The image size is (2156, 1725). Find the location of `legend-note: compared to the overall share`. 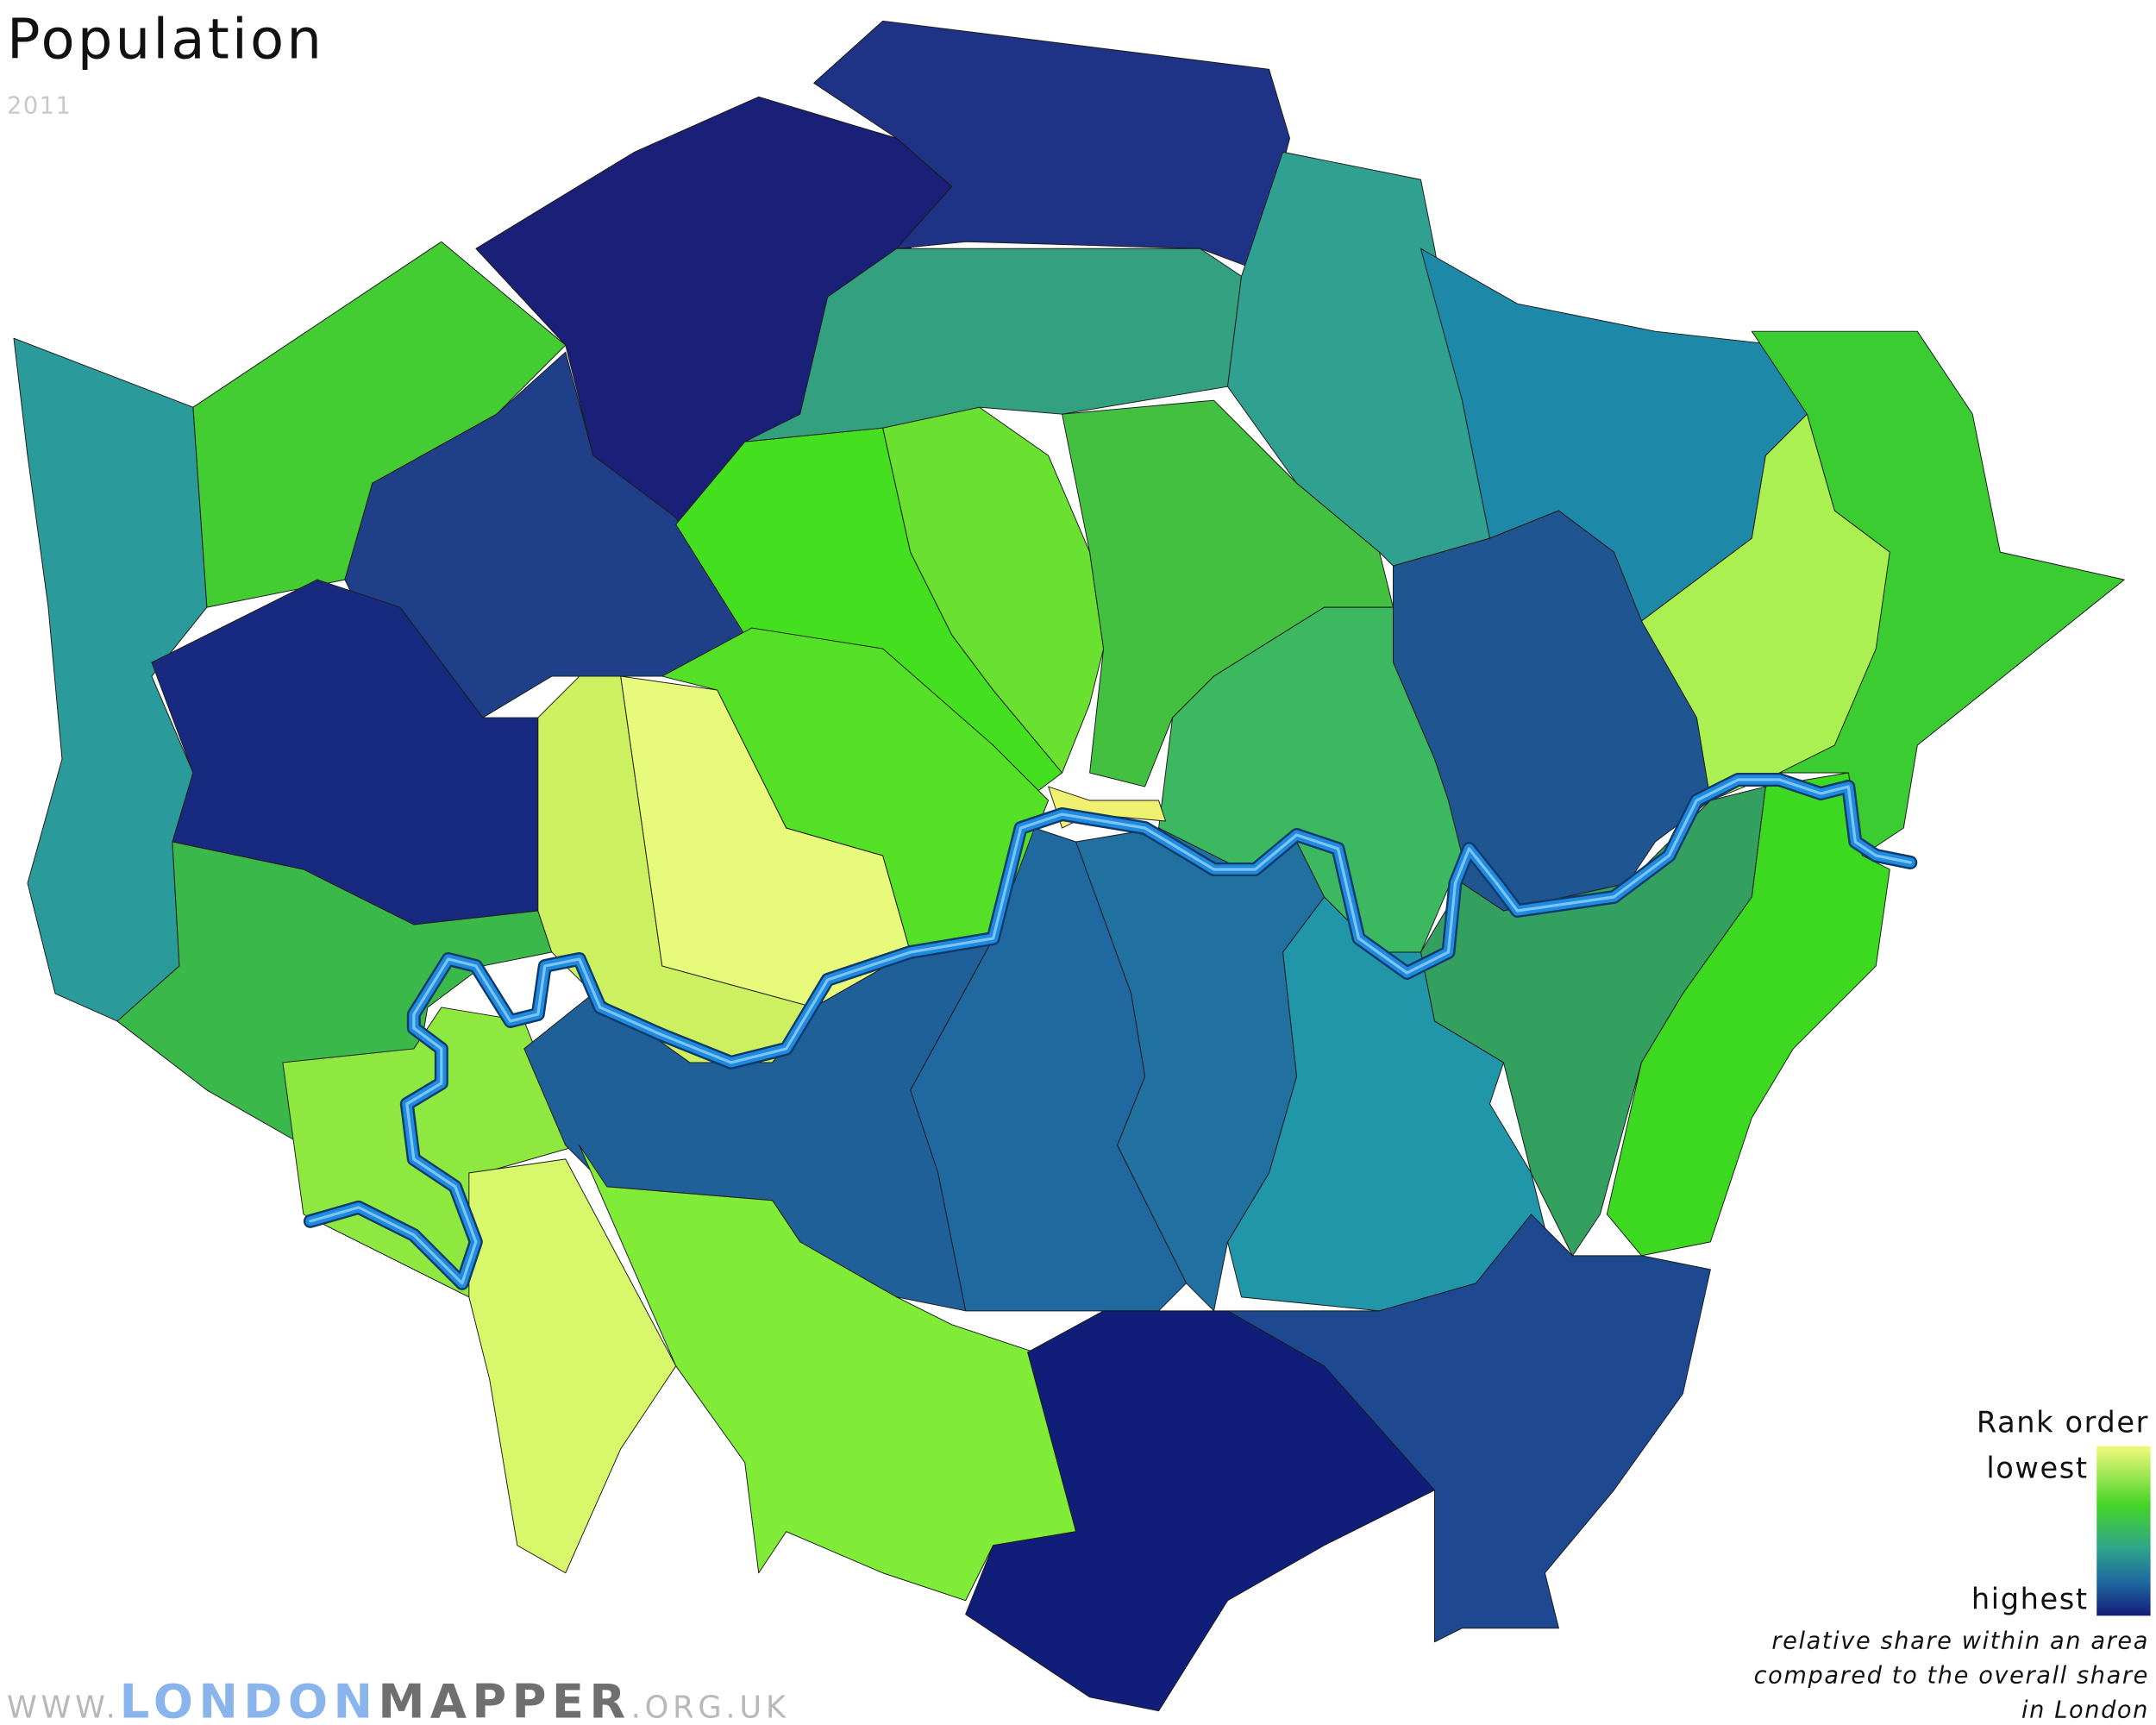

legend-note: compared to the overall share is located at coordinates (1951, 1676).